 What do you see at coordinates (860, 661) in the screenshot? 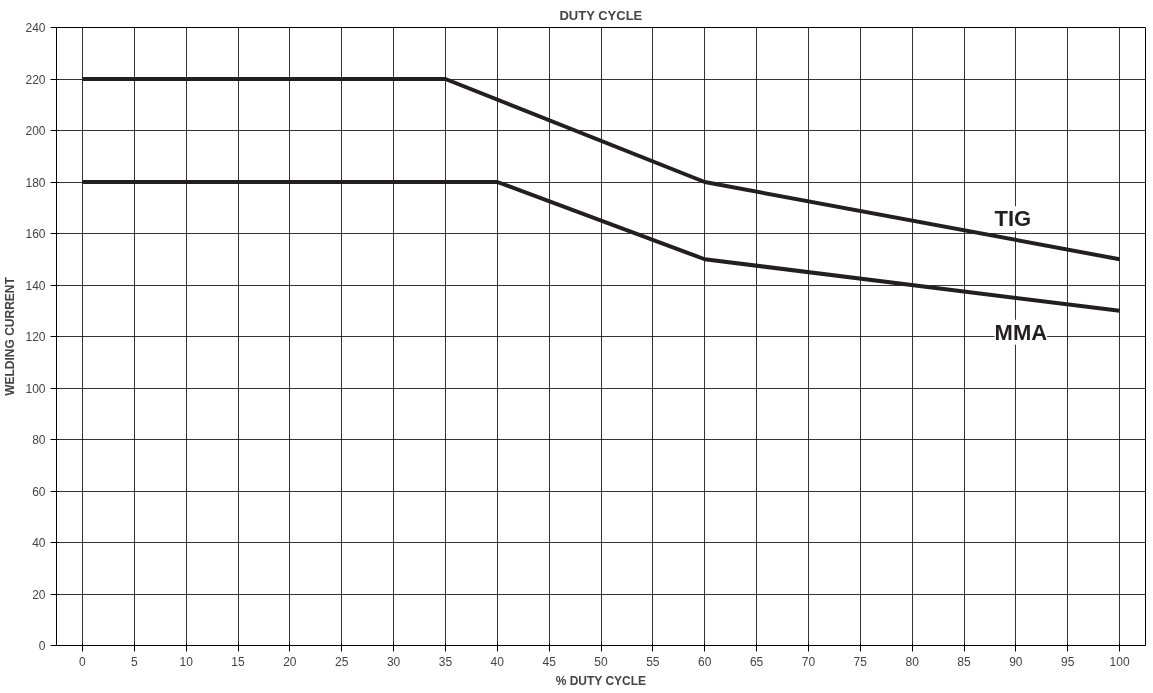
I see `x-tick-label: 75` at bounding box center [860, 661].